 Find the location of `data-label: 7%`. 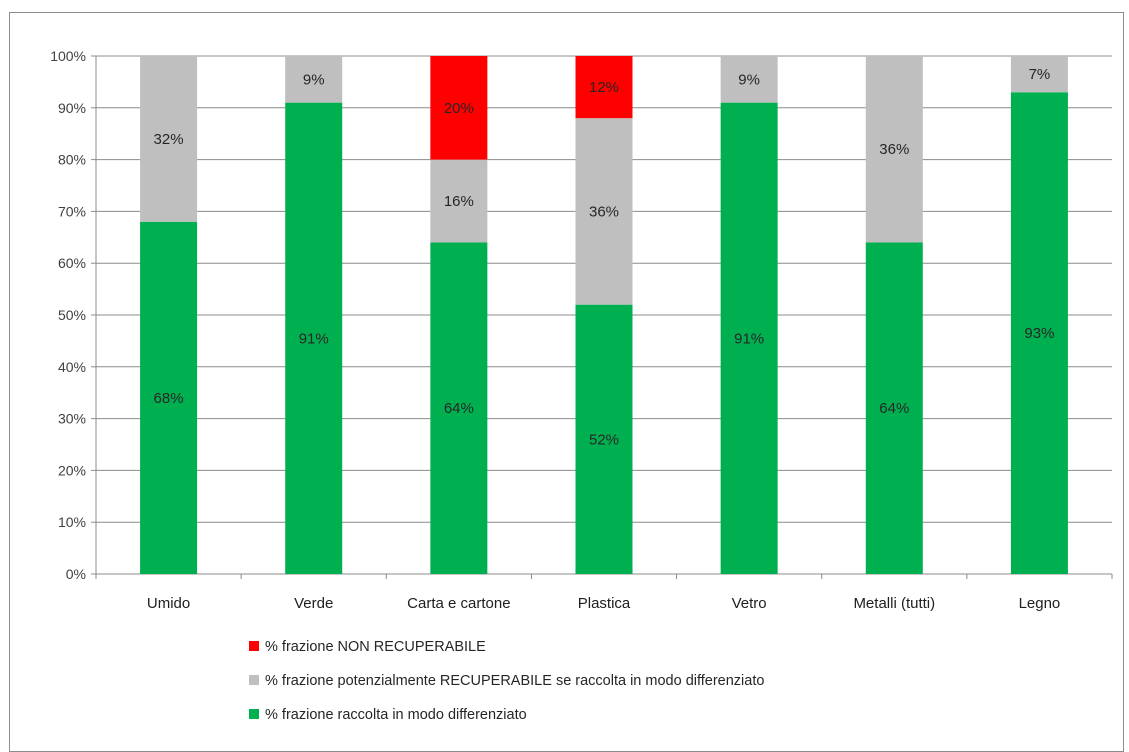

data-label: 7% is located at coordinates (1040, 74).